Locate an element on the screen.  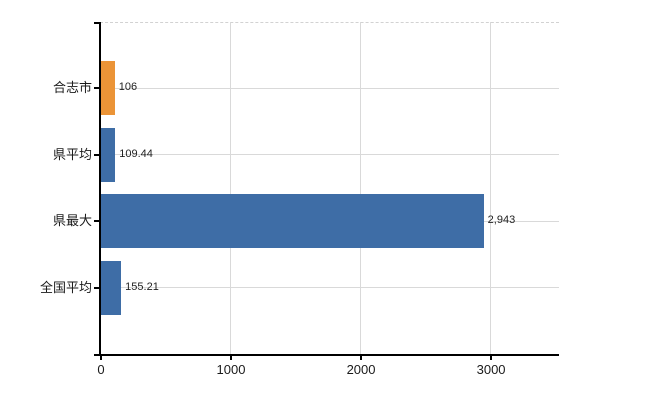
y-axis-top-tick is located at coordinates (97, 23).